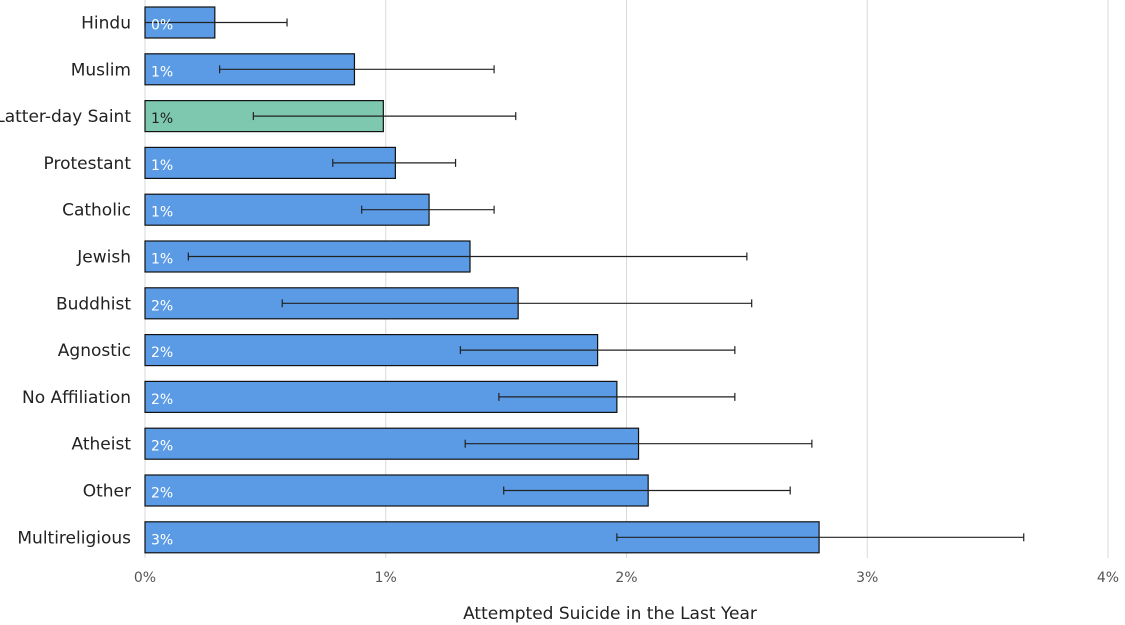 The width and height of the screenshot is (1125, 625). Describe the element at coordinates (96, 211) in the screenshot. I see `category-label: Catholic` at that location.